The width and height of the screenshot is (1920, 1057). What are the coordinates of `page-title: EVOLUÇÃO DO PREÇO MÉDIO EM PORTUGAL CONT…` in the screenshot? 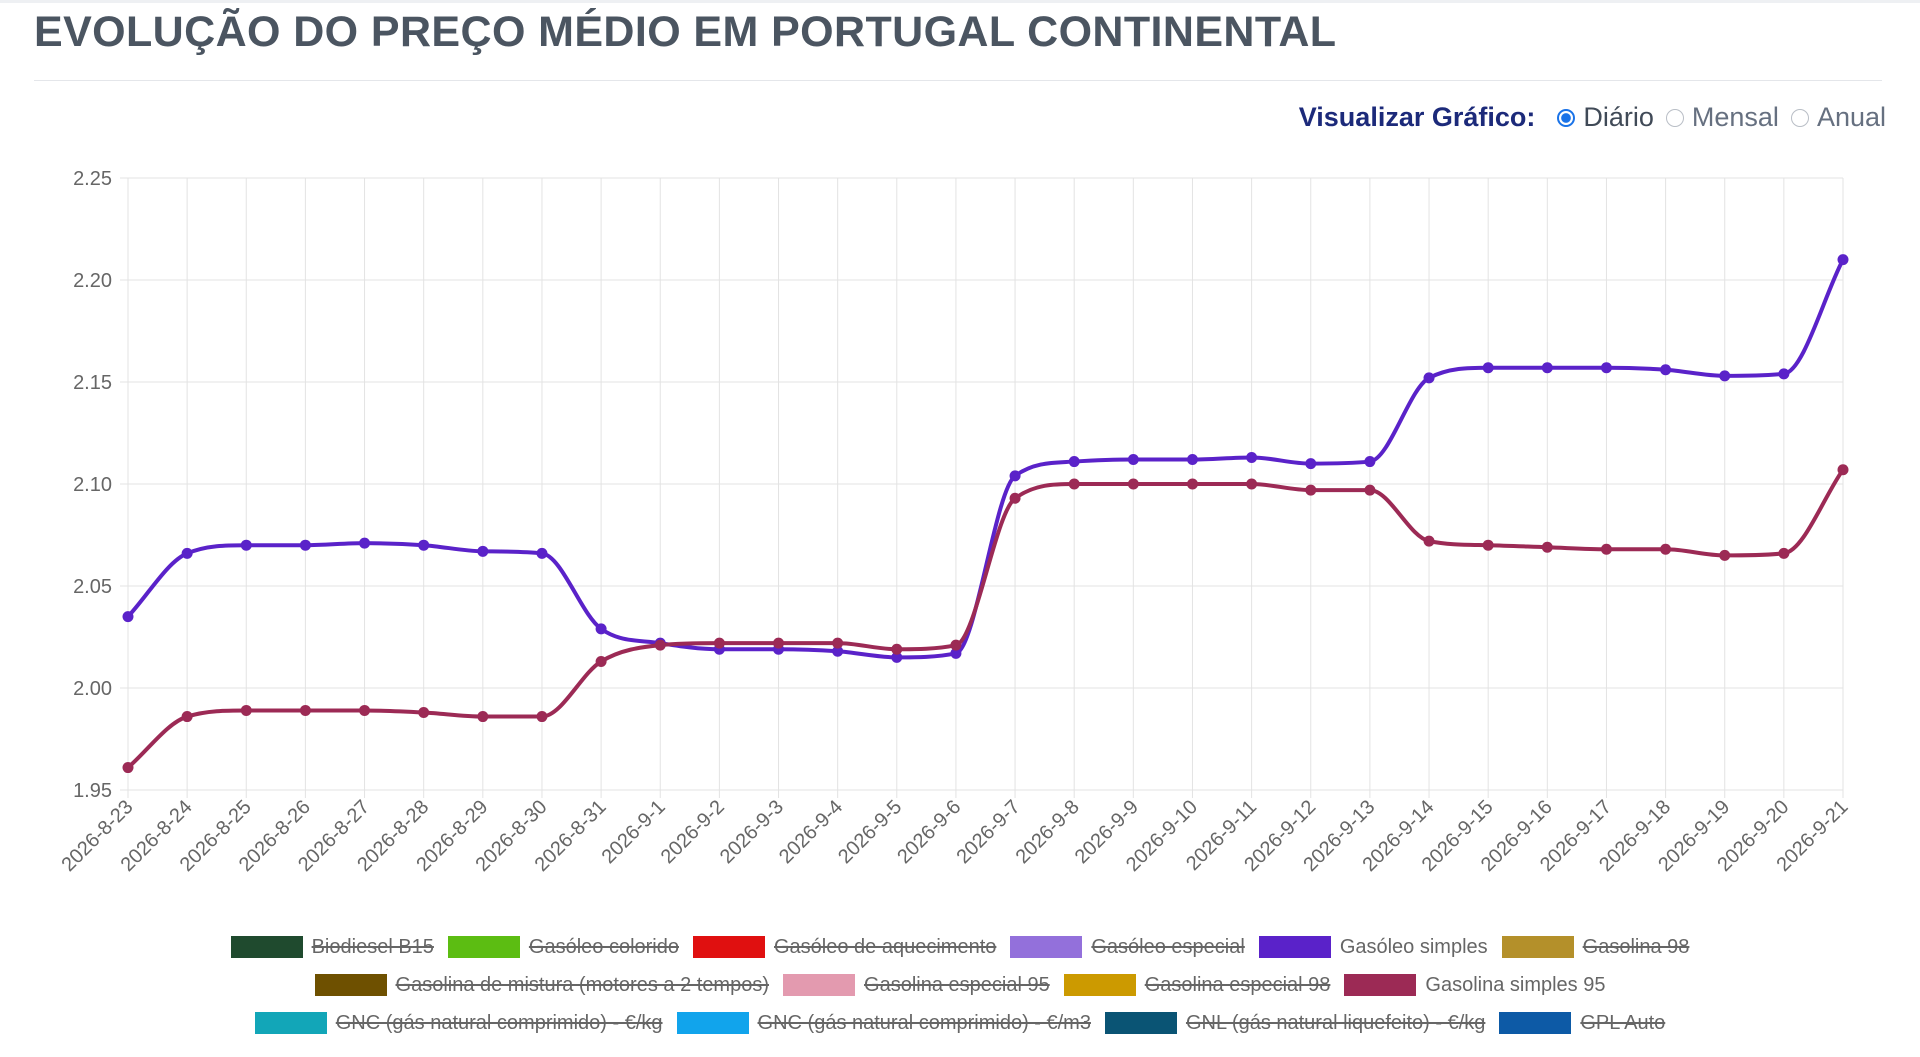 It's located at (685, 32).